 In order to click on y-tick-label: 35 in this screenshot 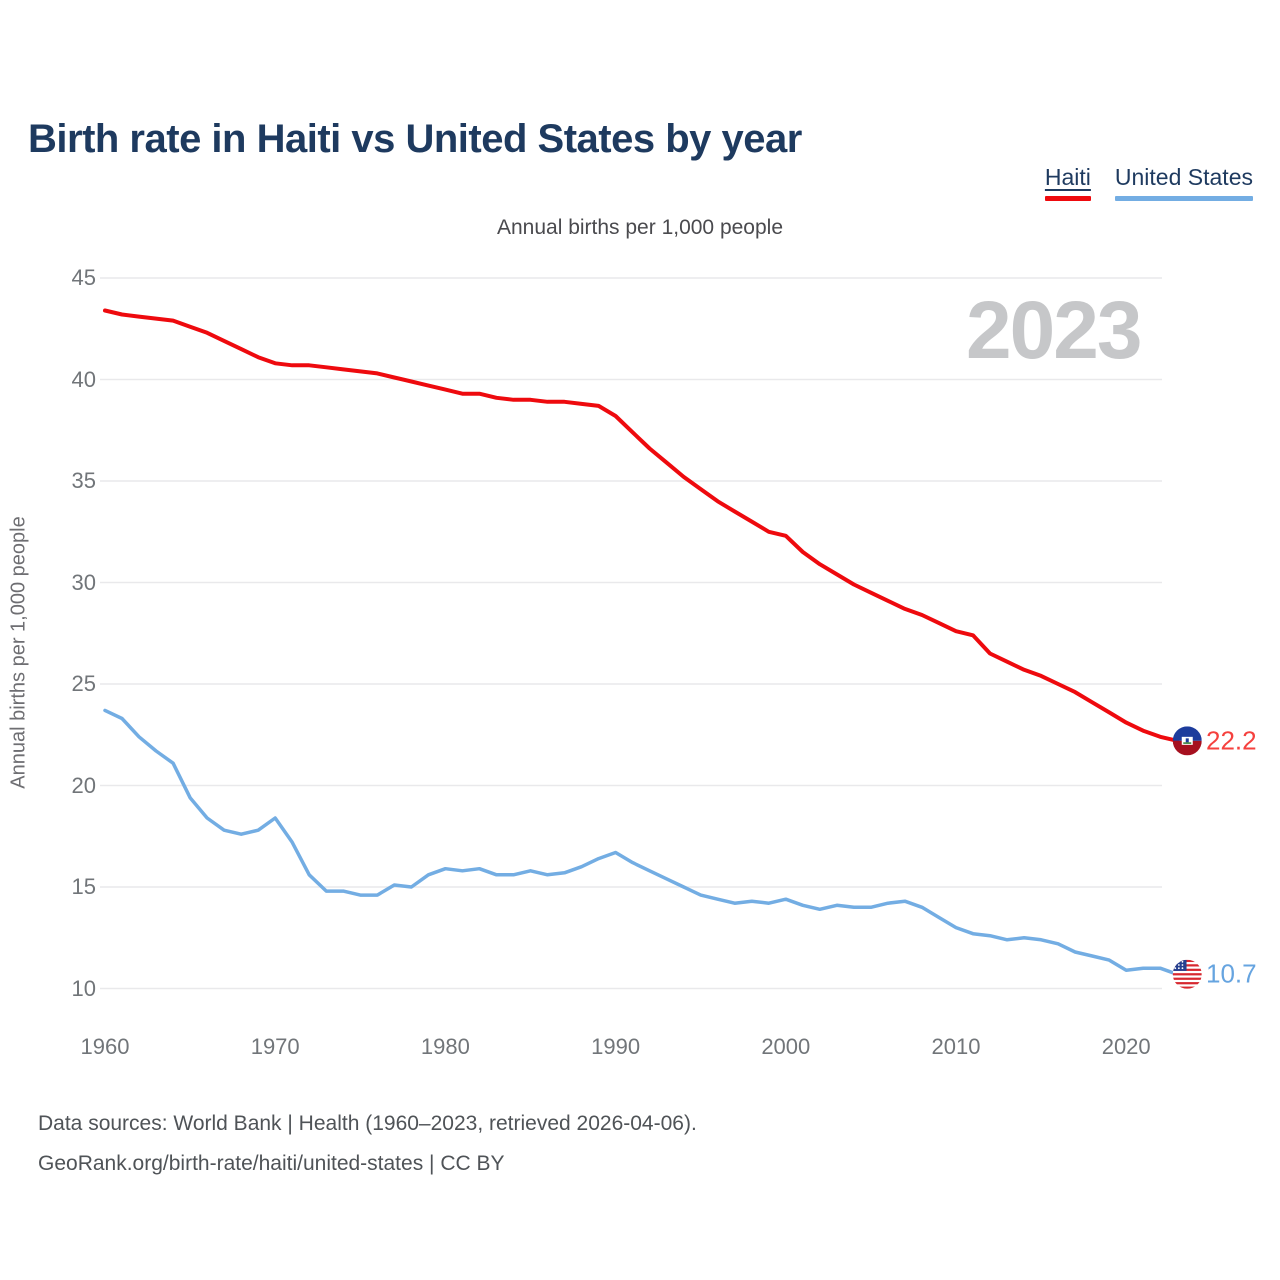, I will do `click(83, 480)`.